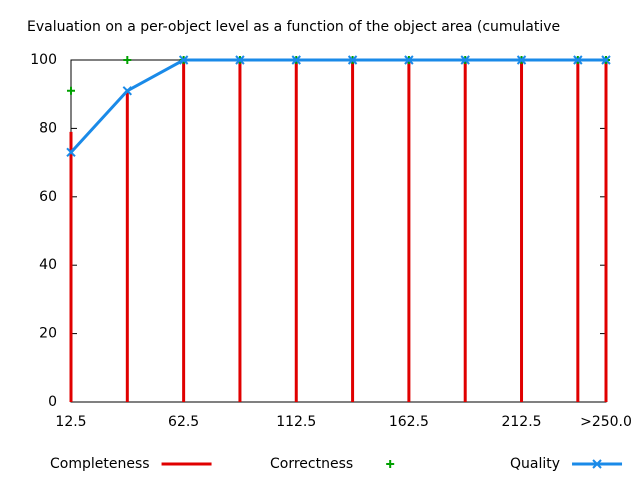  What do you see at coordinates (521, 422) in the screenshot?
I see `x-tick-label: 212.5` at bounding box center [521, 422].